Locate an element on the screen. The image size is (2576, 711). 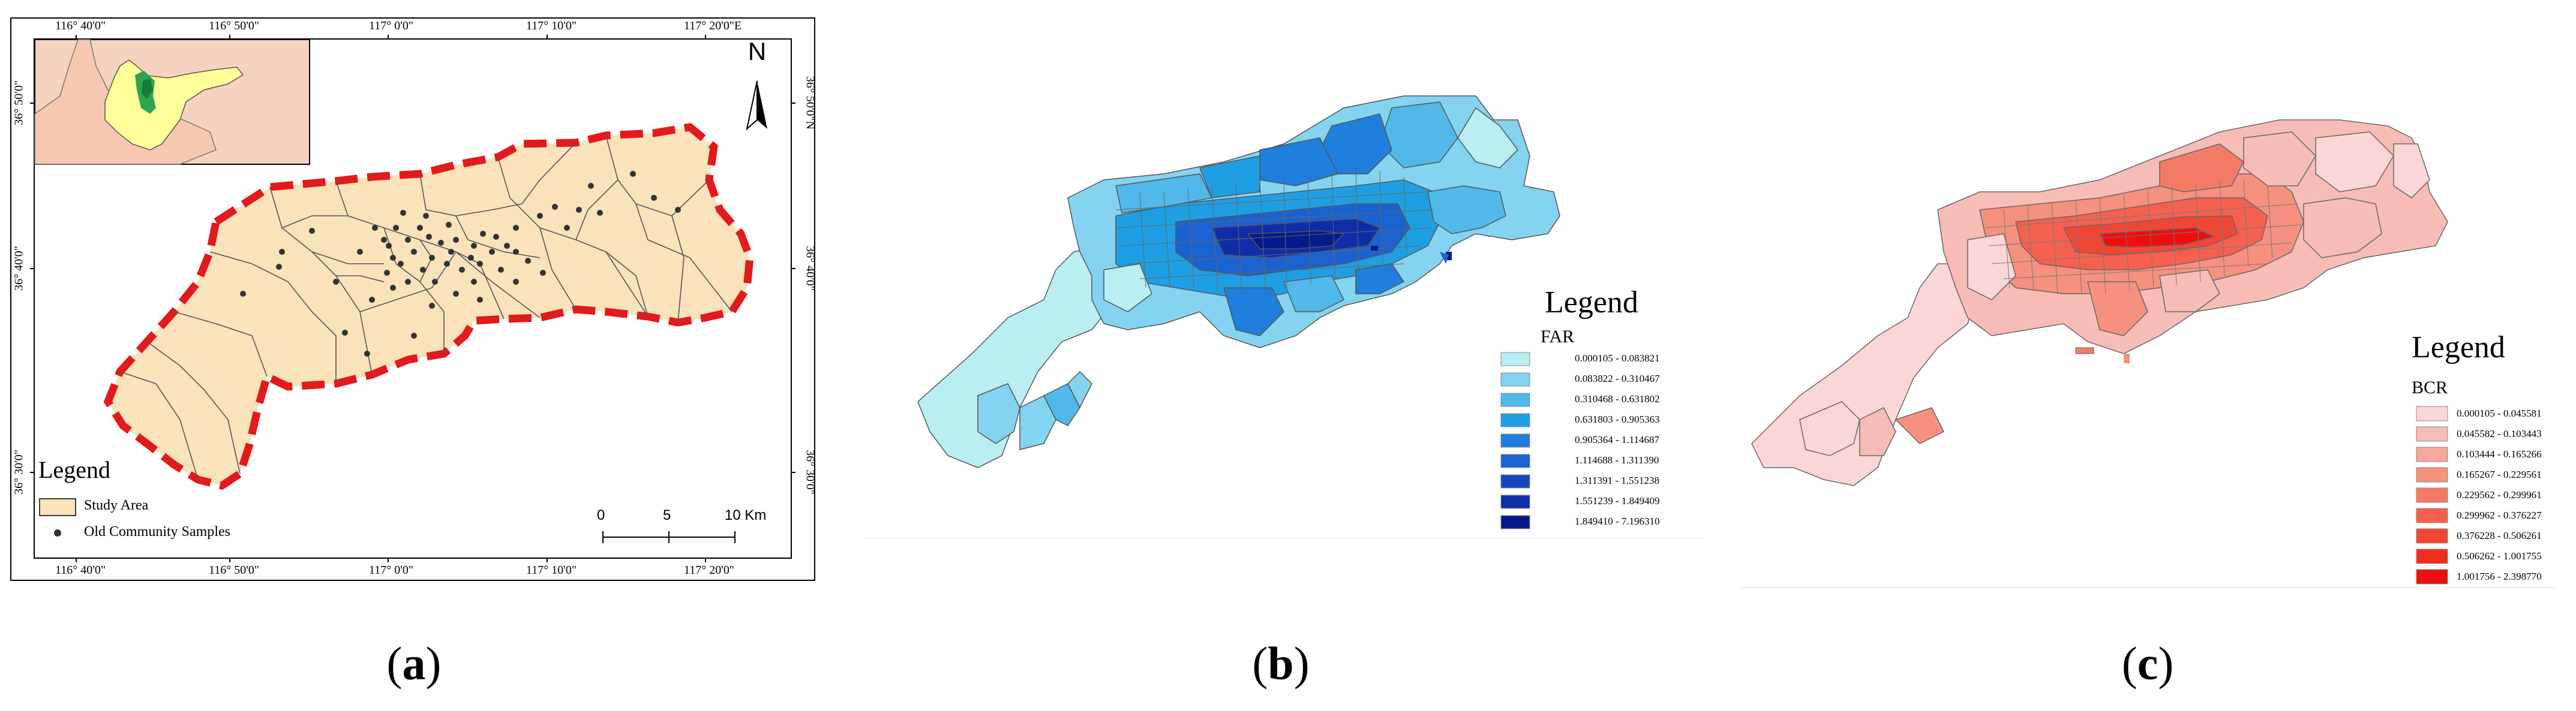
old-community-samples is located at coordinates (460, 264).